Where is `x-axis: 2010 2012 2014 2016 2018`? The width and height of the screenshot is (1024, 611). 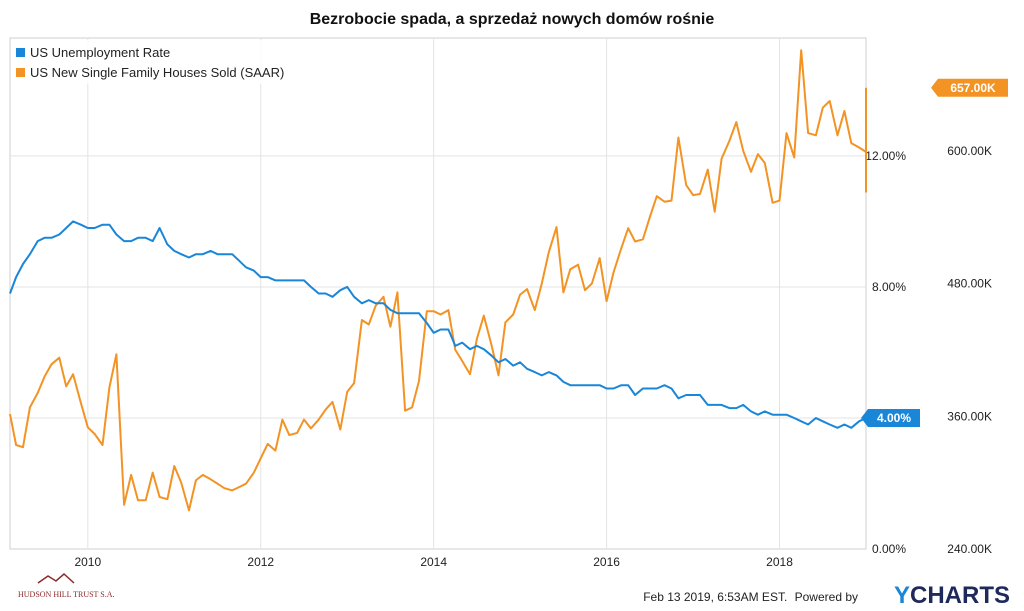
x-axis: 2010 2012 2014 2016 2018 is located at coordinates (433, 562).